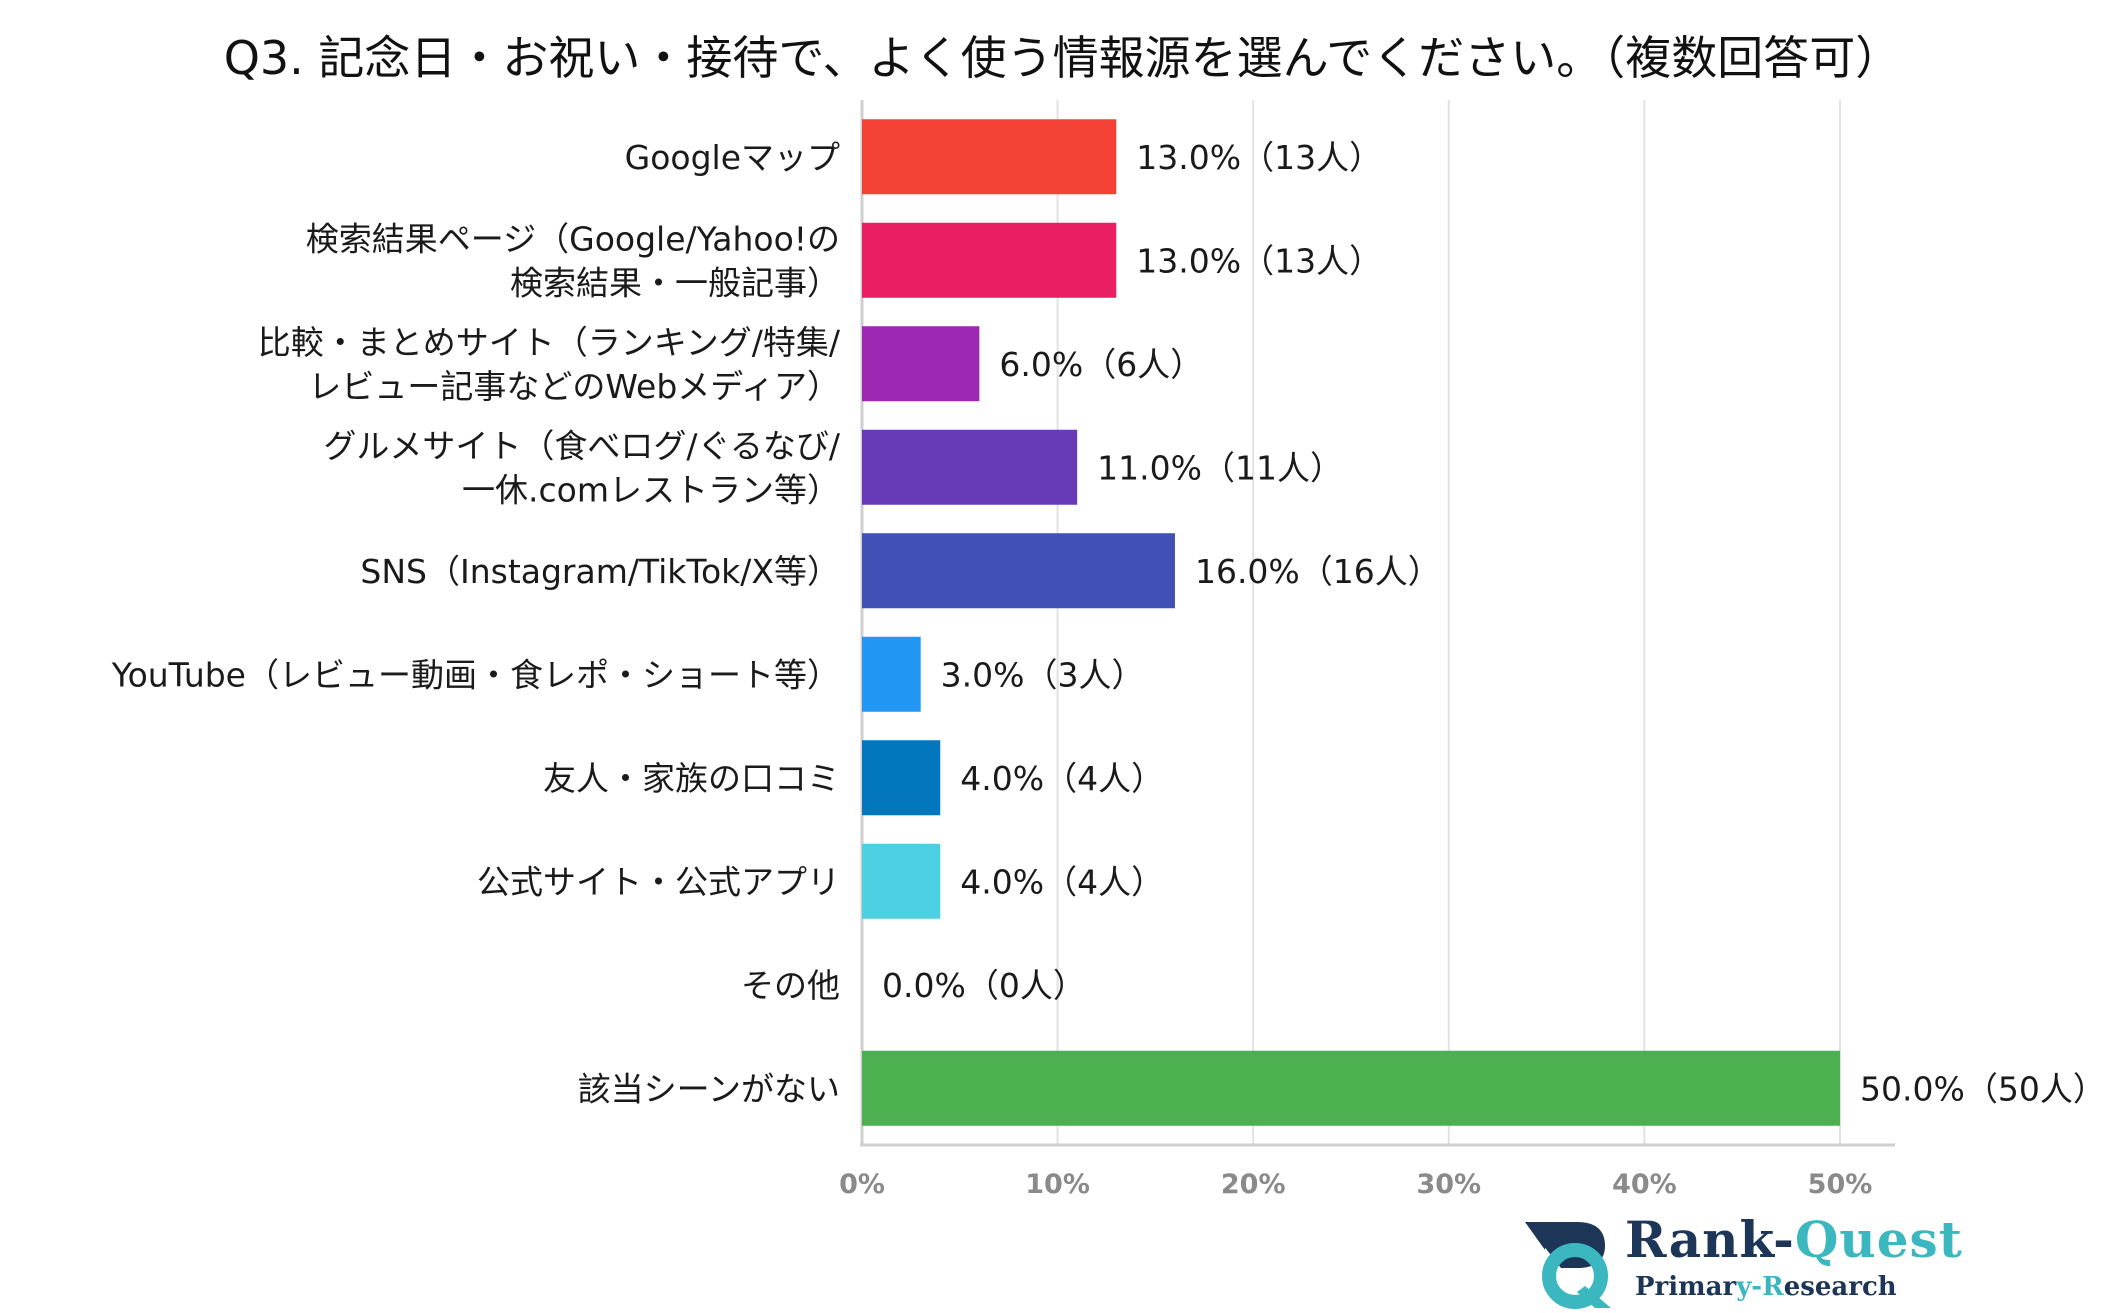 Image resolution: width=2125 pixels, height=1313 pixels. Describe the element at coordinates (475, 674) in the screenshot. I see `category-label-5-line-0: YouTube（レビュー動画・食レポ・ショート等）` at that location.